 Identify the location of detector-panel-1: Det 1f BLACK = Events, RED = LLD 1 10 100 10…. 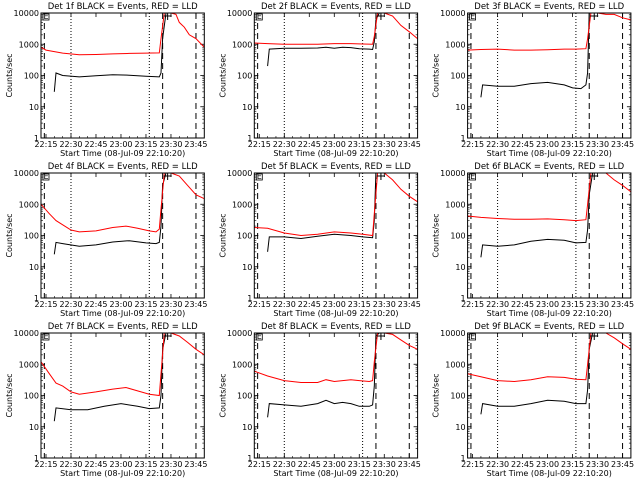
(106, 80).